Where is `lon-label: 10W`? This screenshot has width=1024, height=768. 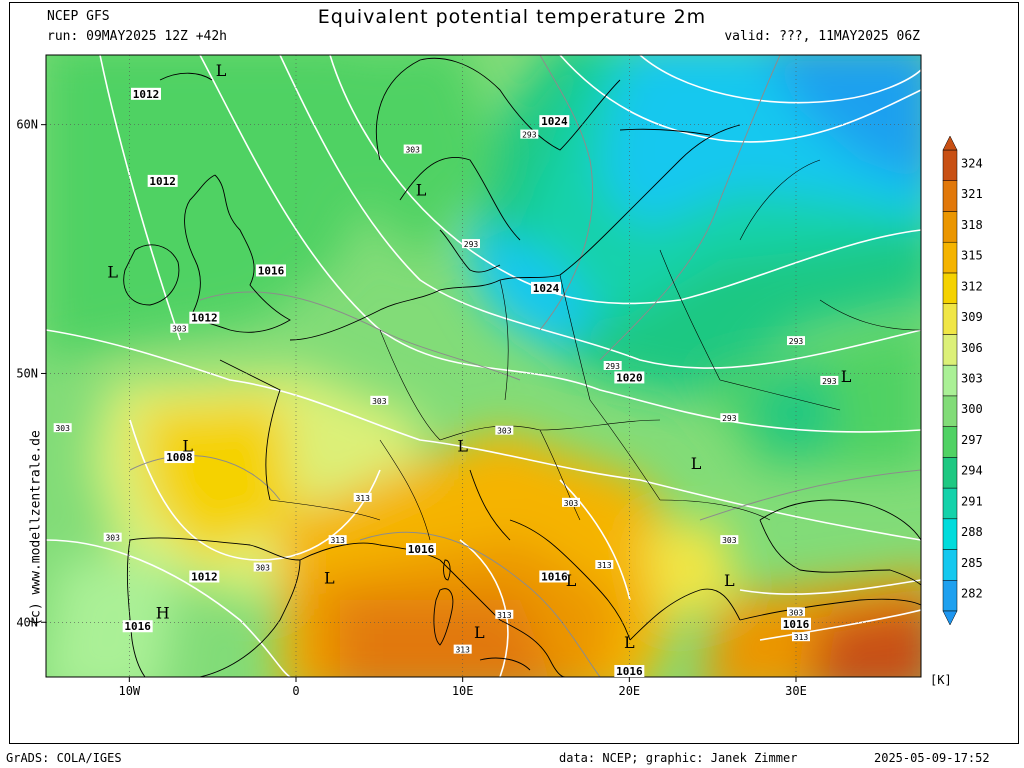 lon-label: 10W is located at coordinates (129, 691).